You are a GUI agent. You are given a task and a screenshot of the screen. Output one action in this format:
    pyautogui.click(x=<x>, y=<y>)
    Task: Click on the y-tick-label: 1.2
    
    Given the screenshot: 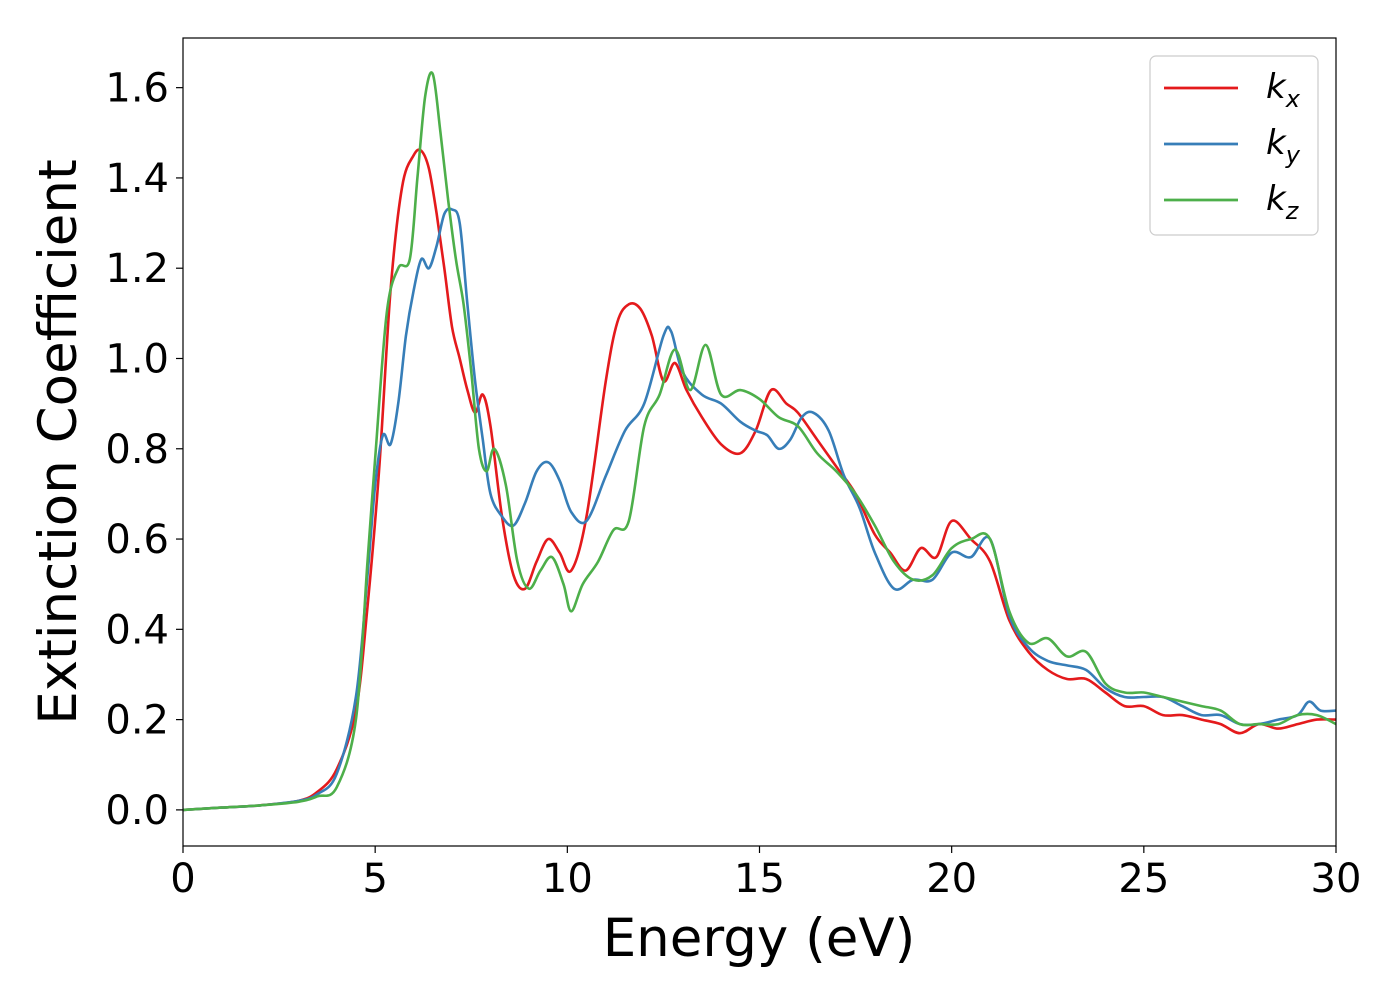 What is the action you would take?
    pyautogui.click(x=137, y=269)
    